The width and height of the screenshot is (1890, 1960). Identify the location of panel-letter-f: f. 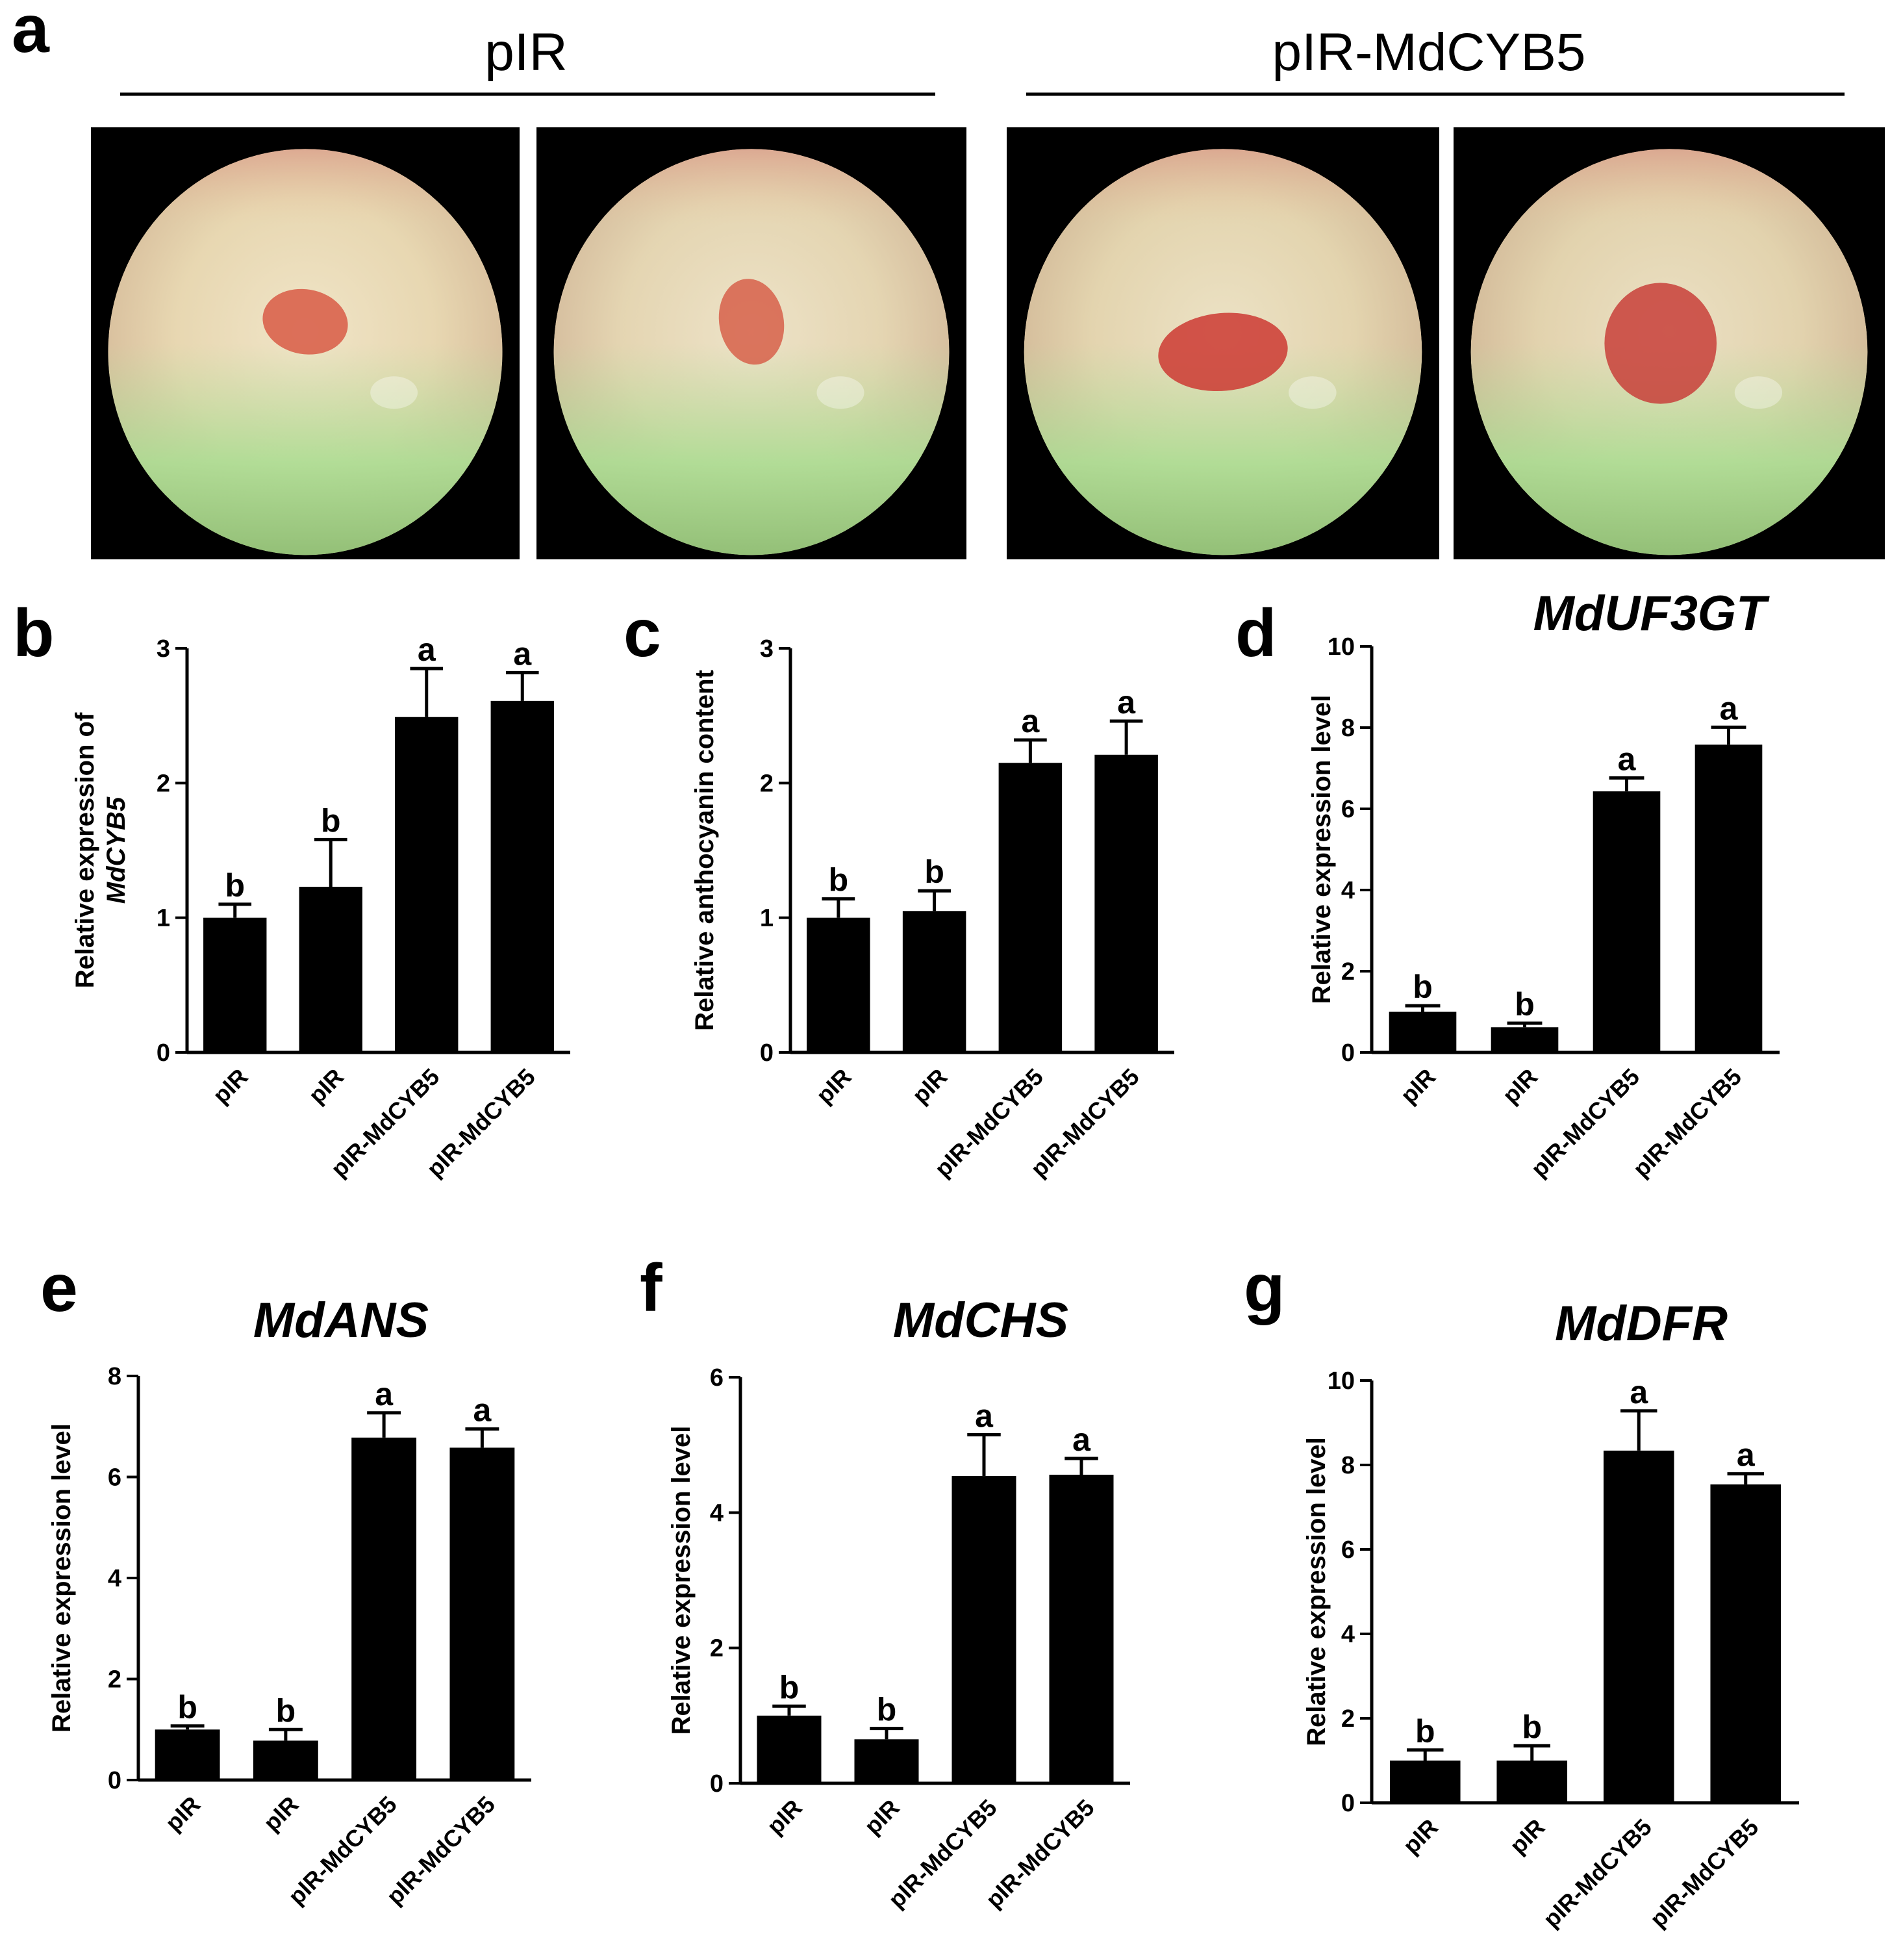
(651, 1288).